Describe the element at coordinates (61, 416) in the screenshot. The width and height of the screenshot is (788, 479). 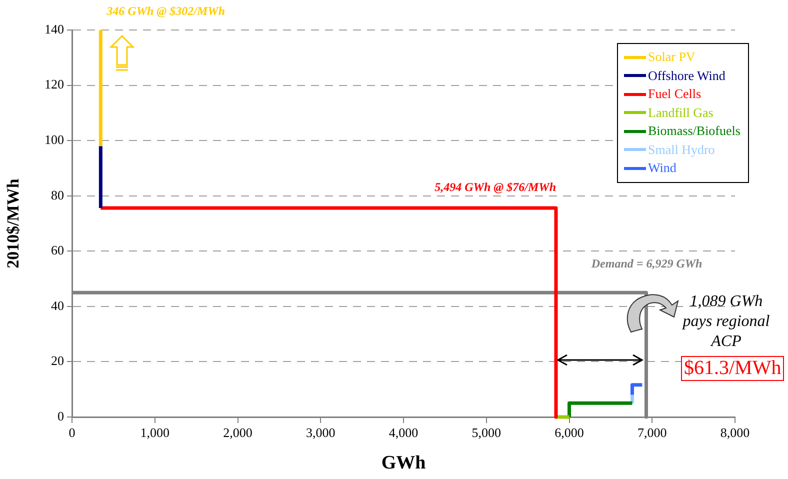
I see `y-tick-label: 0` at that location.